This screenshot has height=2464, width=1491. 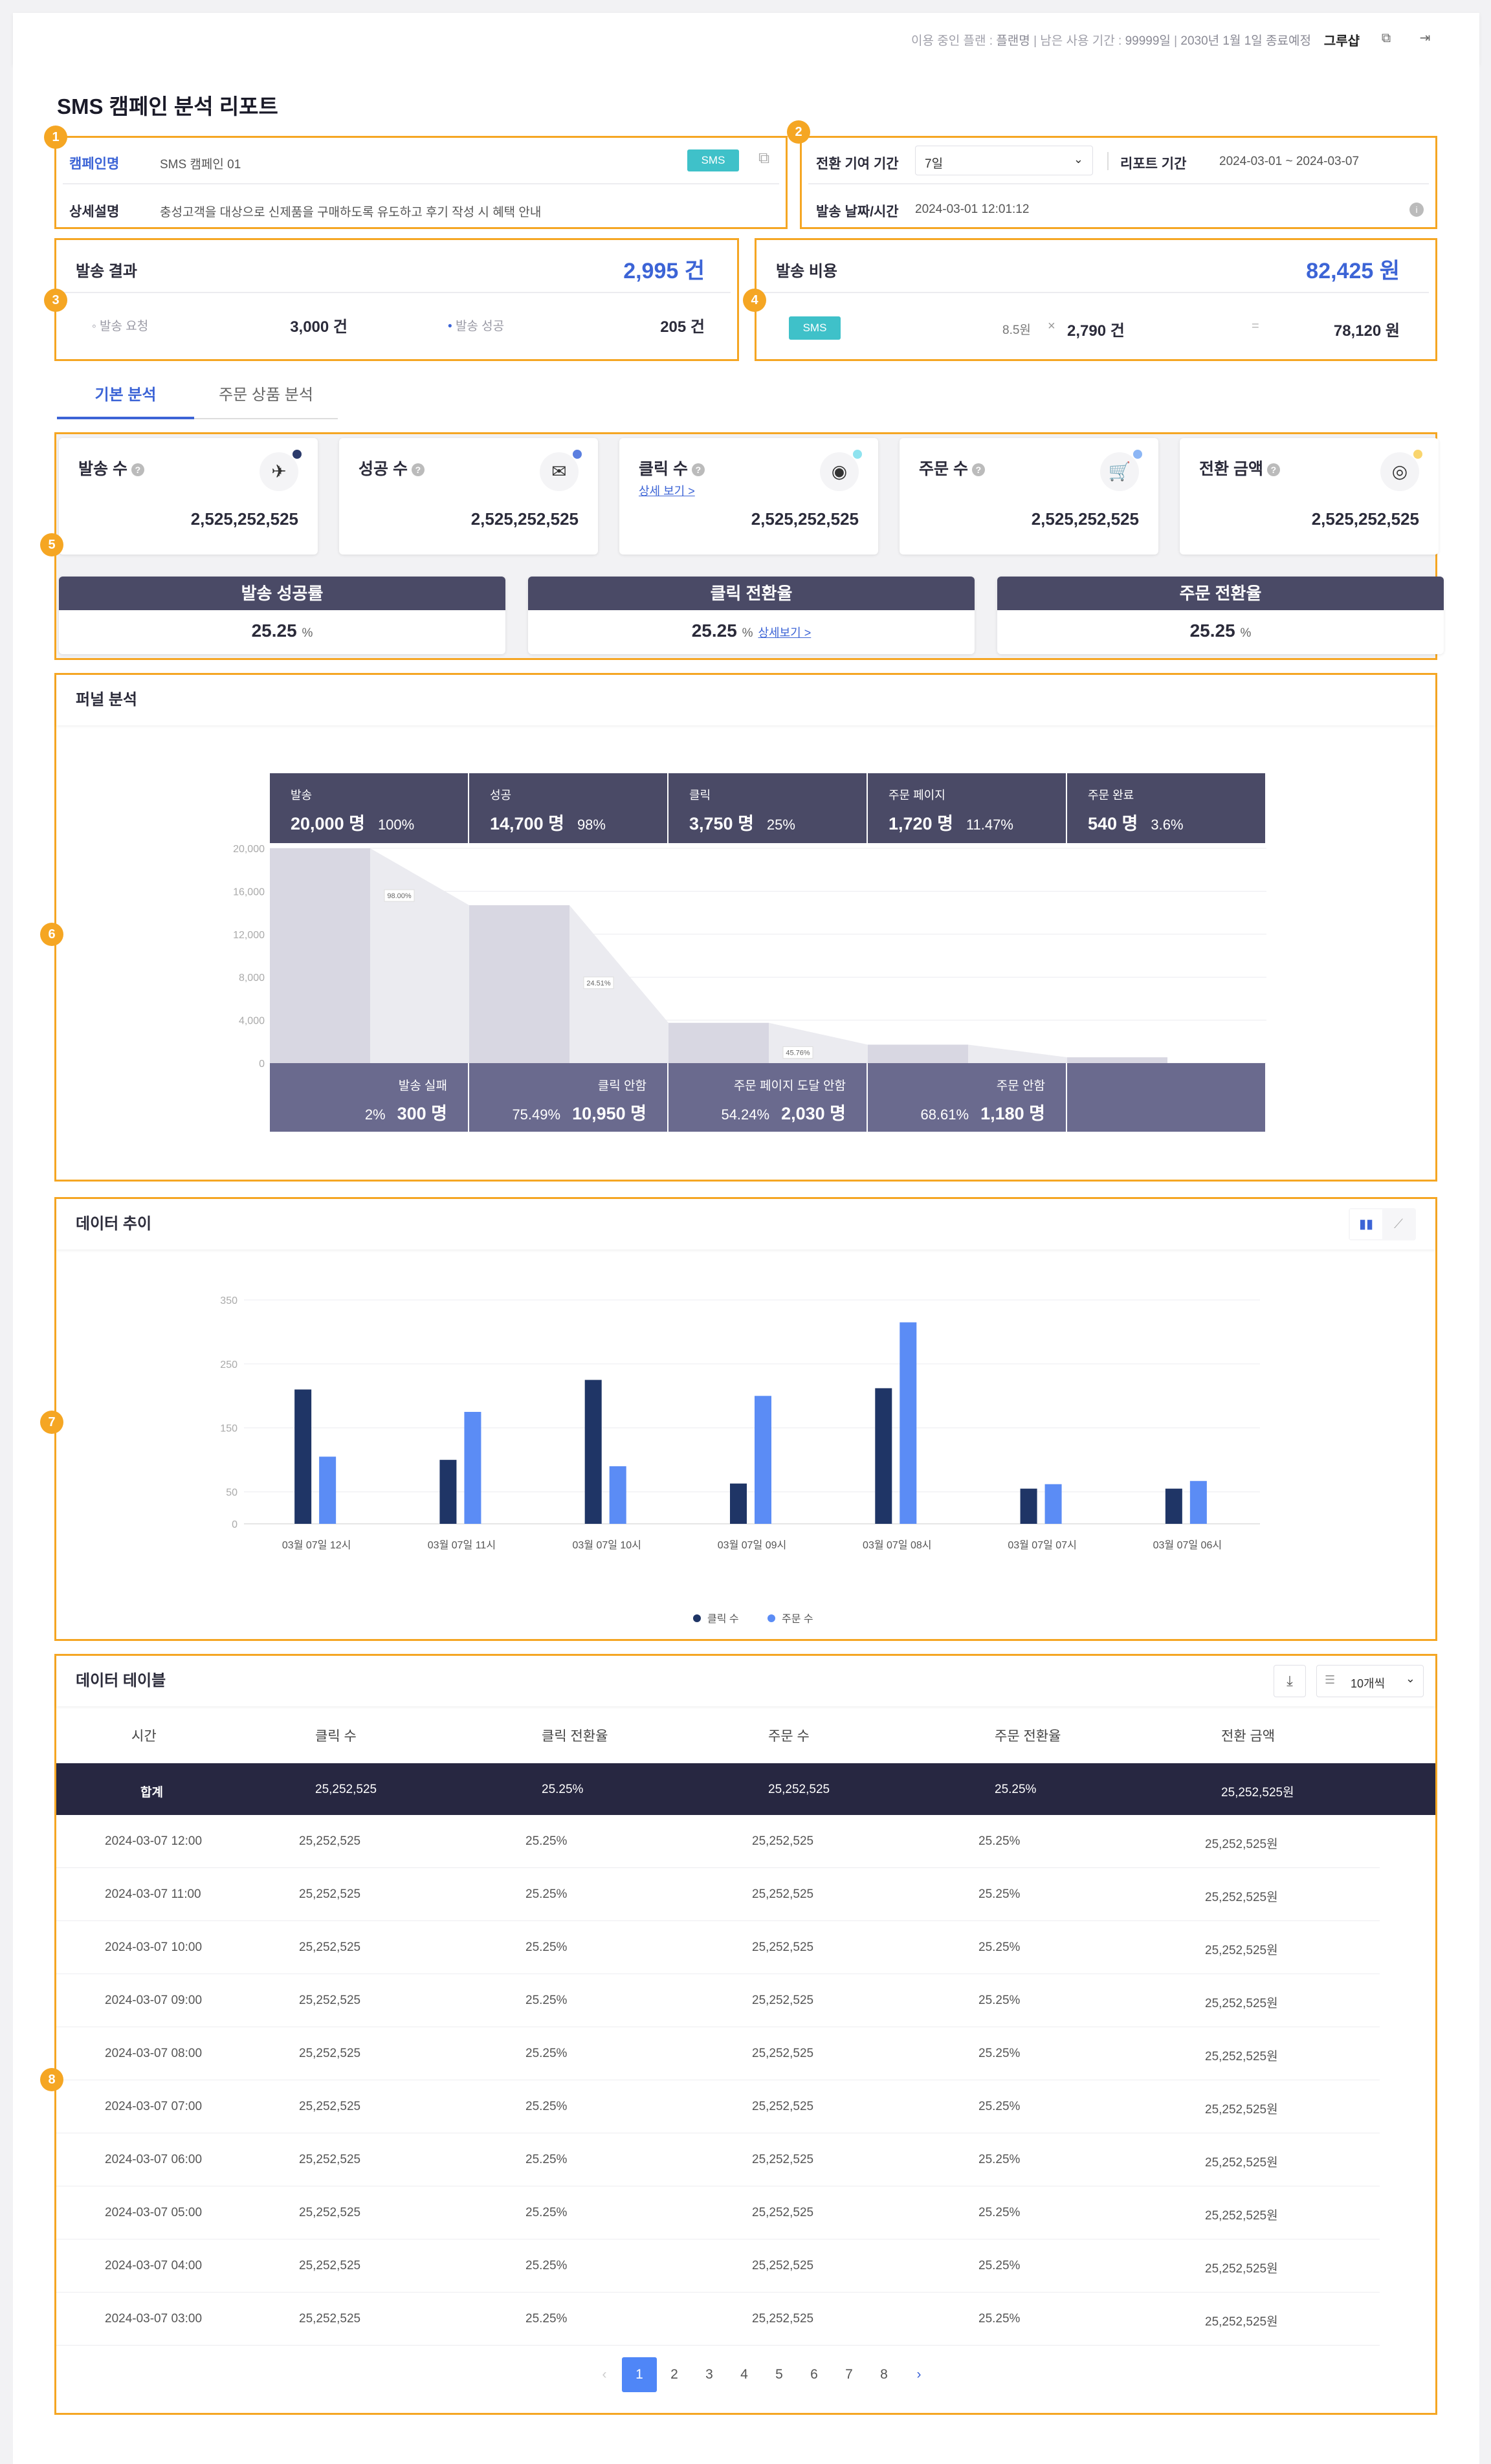 What do you see at coordinates (1370, 1681) in the screenshot?
I see `page-size-select: ☰ 10개씩 ⌄` at bounding box center [1370, 1681].